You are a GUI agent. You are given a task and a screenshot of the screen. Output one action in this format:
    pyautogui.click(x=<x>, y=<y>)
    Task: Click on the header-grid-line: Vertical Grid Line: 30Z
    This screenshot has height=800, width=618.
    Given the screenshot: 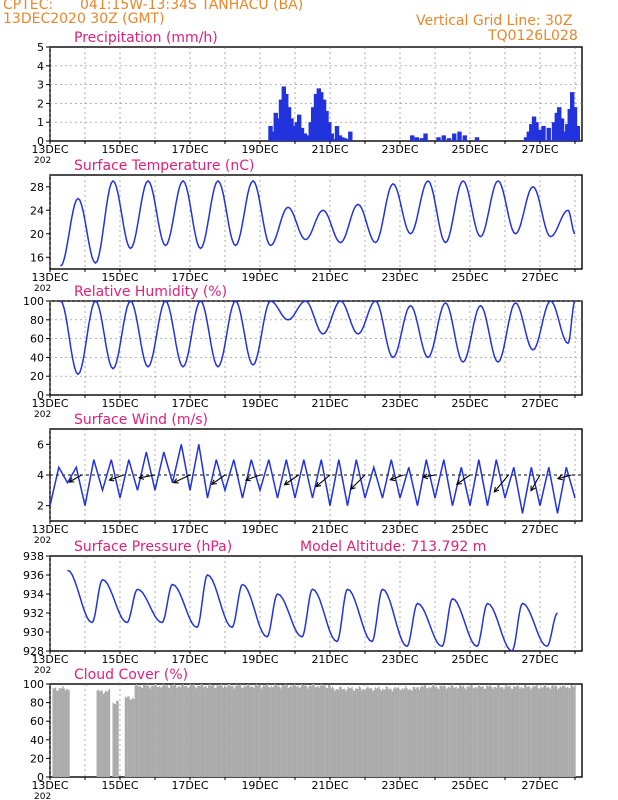 What is the action you would take?
    pyautogui.click(x=494, y=21)
    